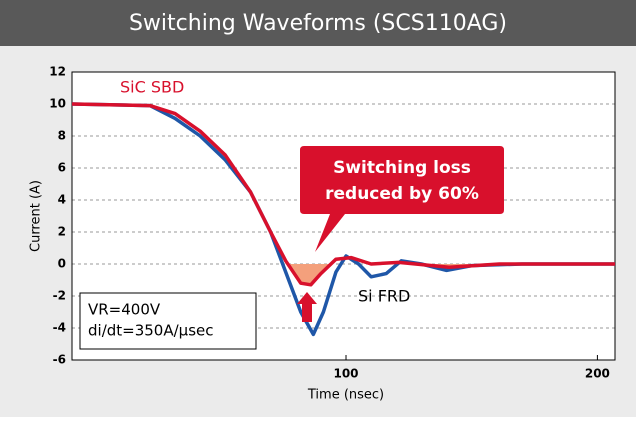 The image size is (636, 421). I want to click on annotation: reduced by 60%, so click(402, 194).